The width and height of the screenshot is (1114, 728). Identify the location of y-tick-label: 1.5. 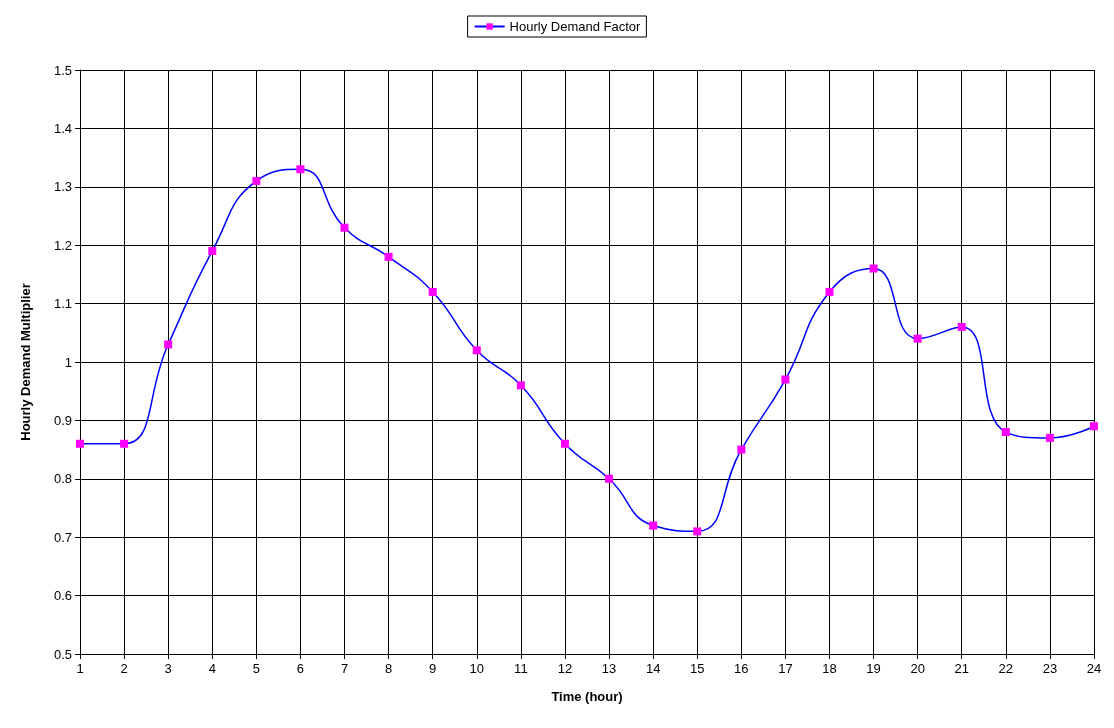
(62, 70).